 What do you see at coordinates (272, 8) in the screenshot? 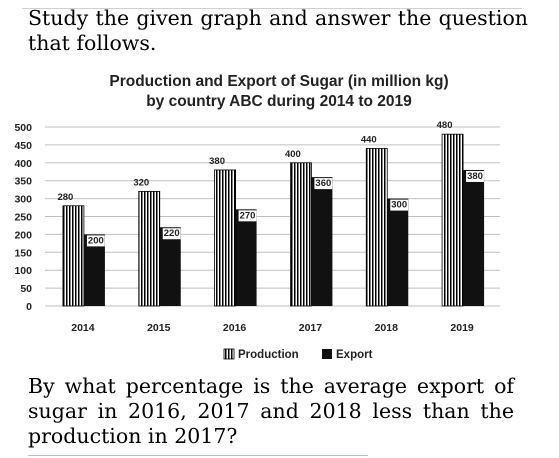
I see `top-divider` at bounding box center [272, 8].